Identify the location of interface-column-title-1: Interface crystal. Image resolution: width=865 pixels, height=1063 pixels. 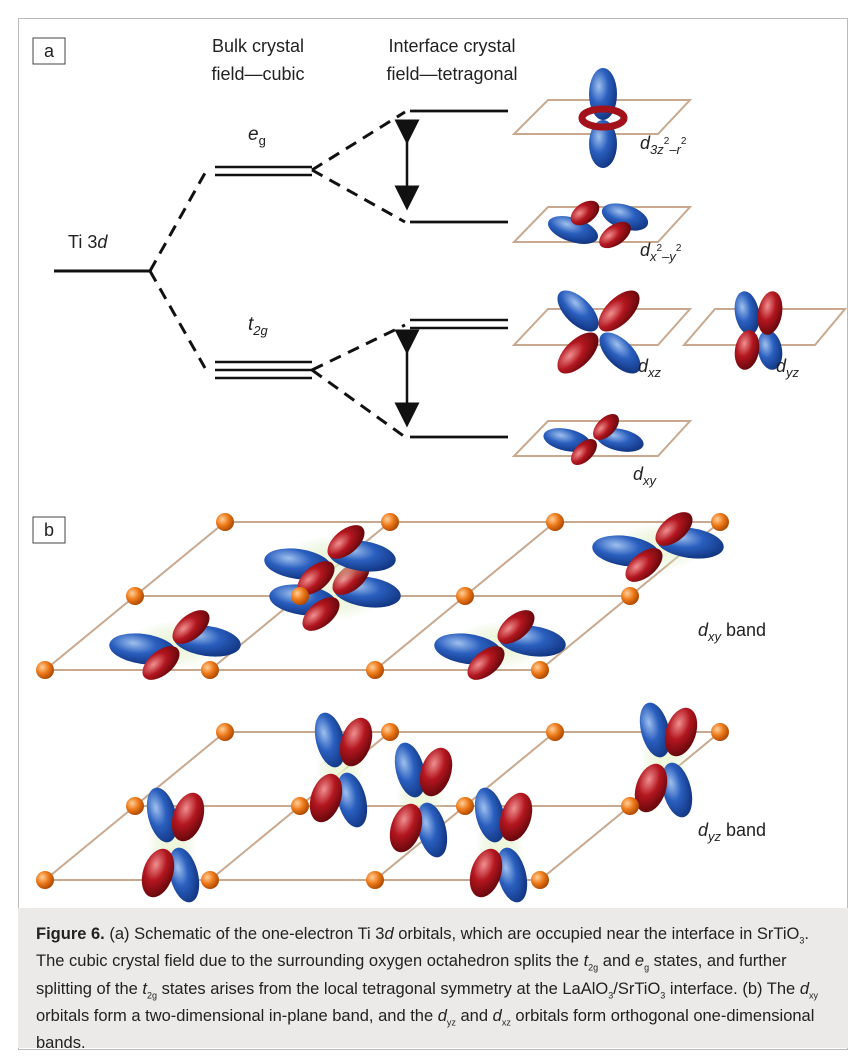
(451, 46).